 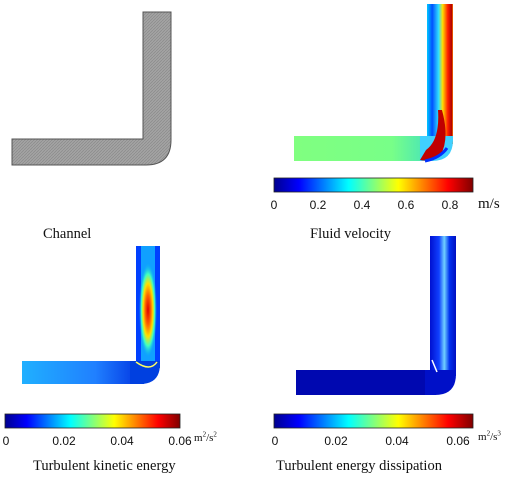 I want to click on dissipation-colorbar, so click(x=373, y=421).